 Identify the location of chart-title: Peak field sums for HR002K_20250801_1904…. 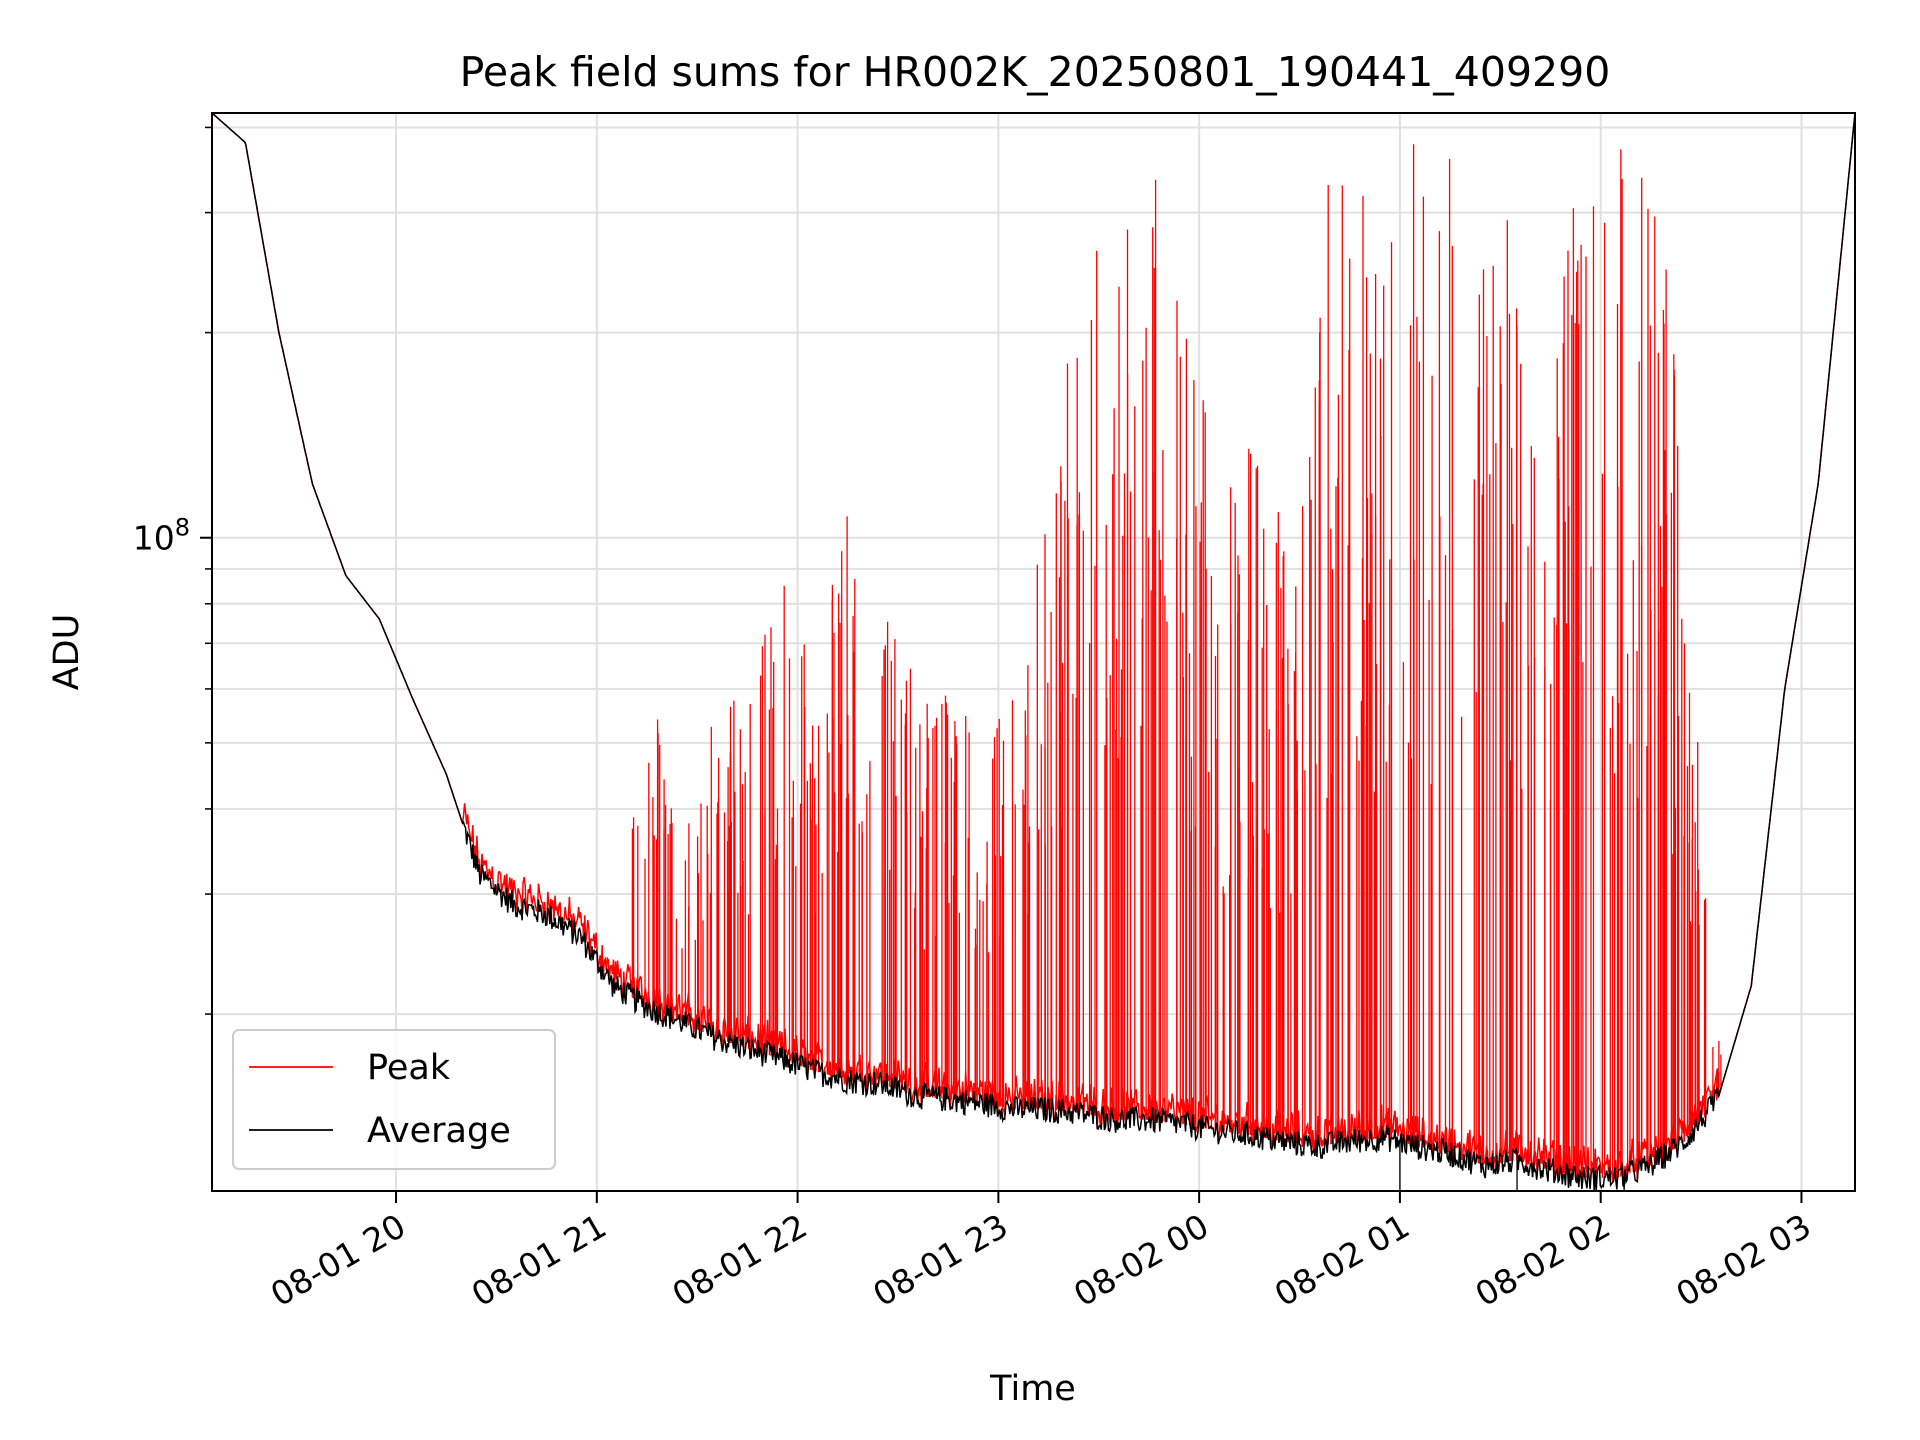
(1035, 72).